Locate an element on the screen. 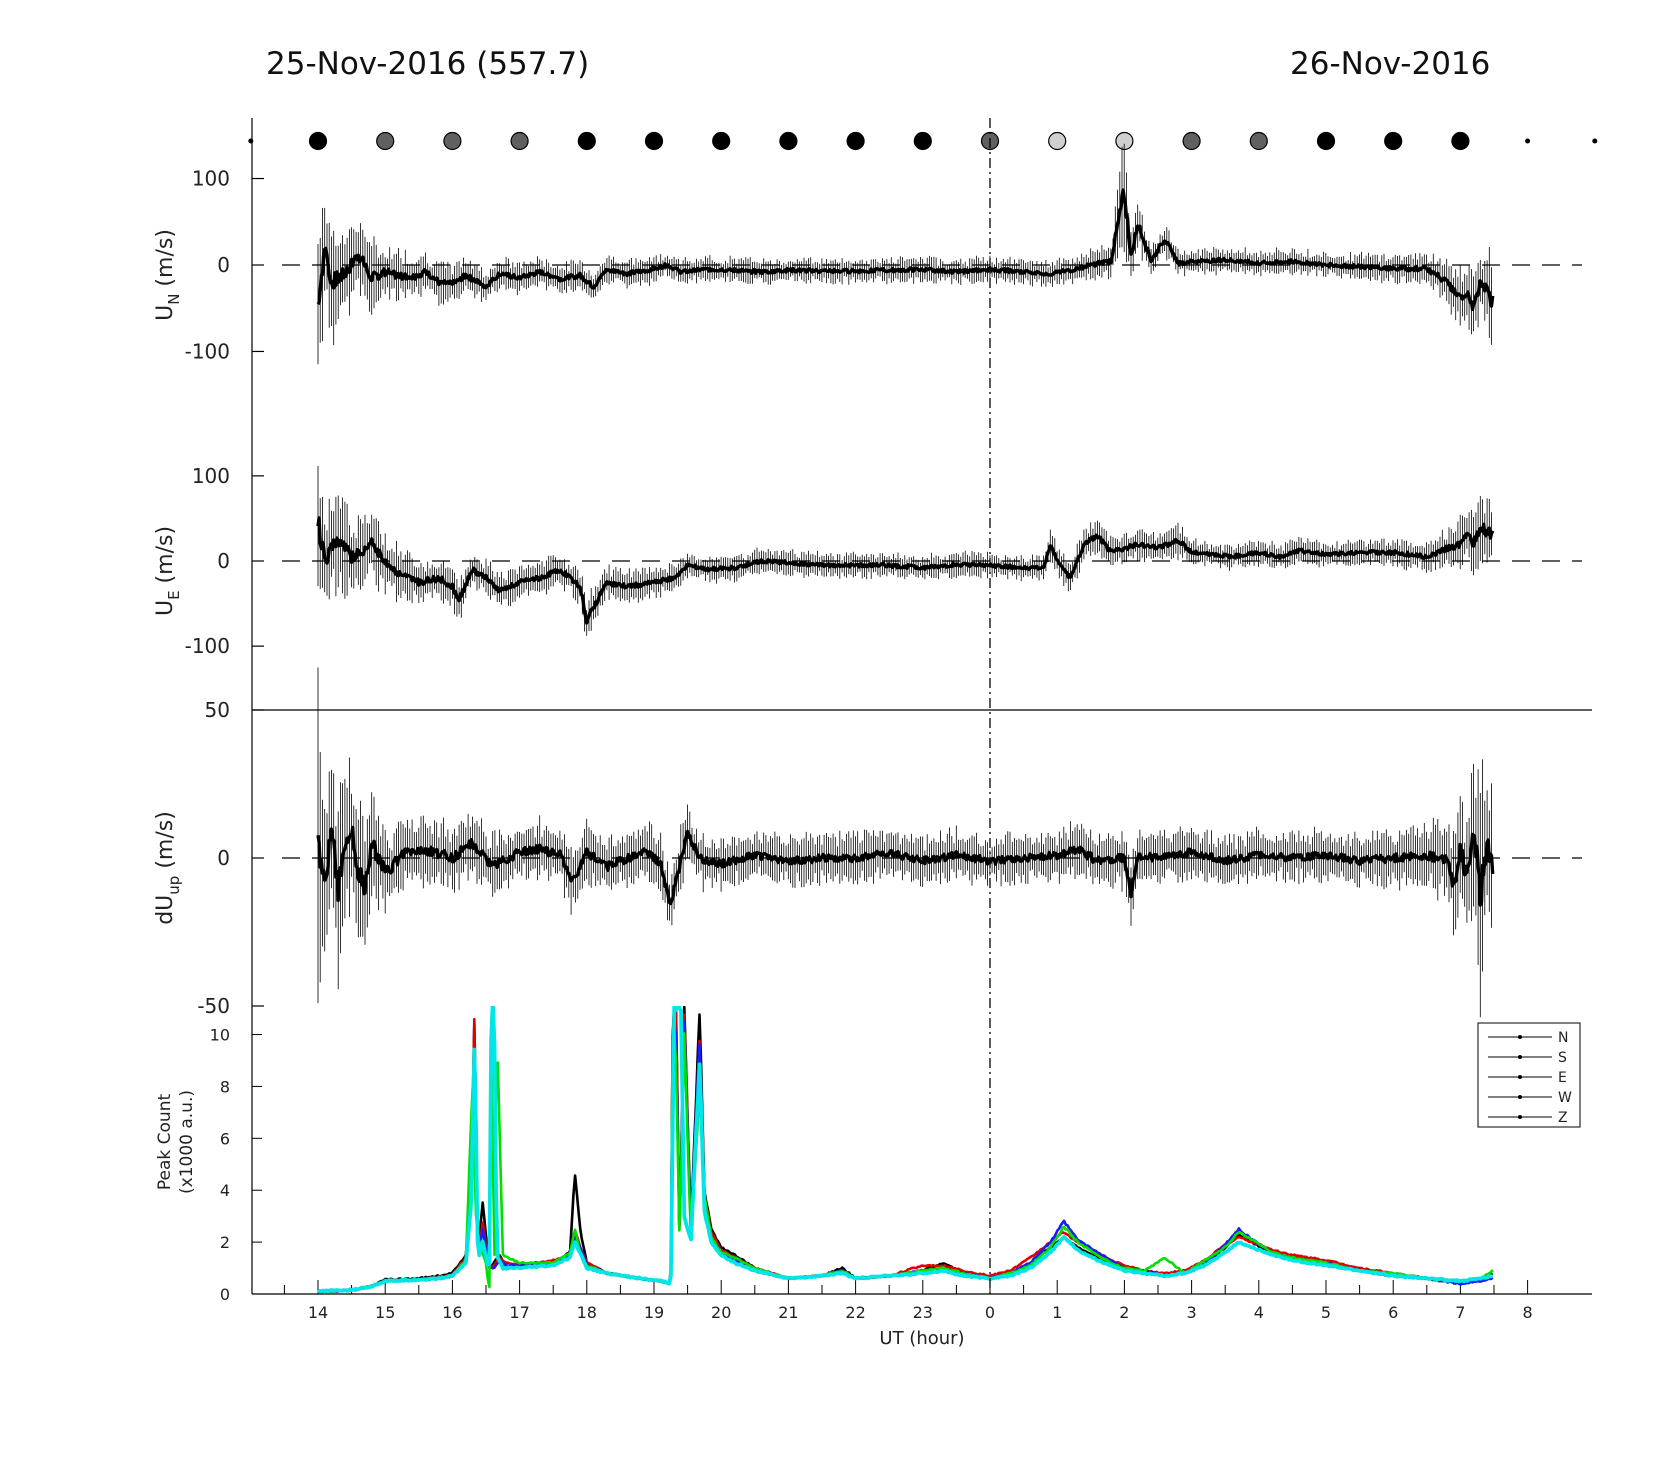 Image resolution: width=1667 pixels, height=1458 pixels. x-tick-label: 3 is located at coordinates (1192, 1312).